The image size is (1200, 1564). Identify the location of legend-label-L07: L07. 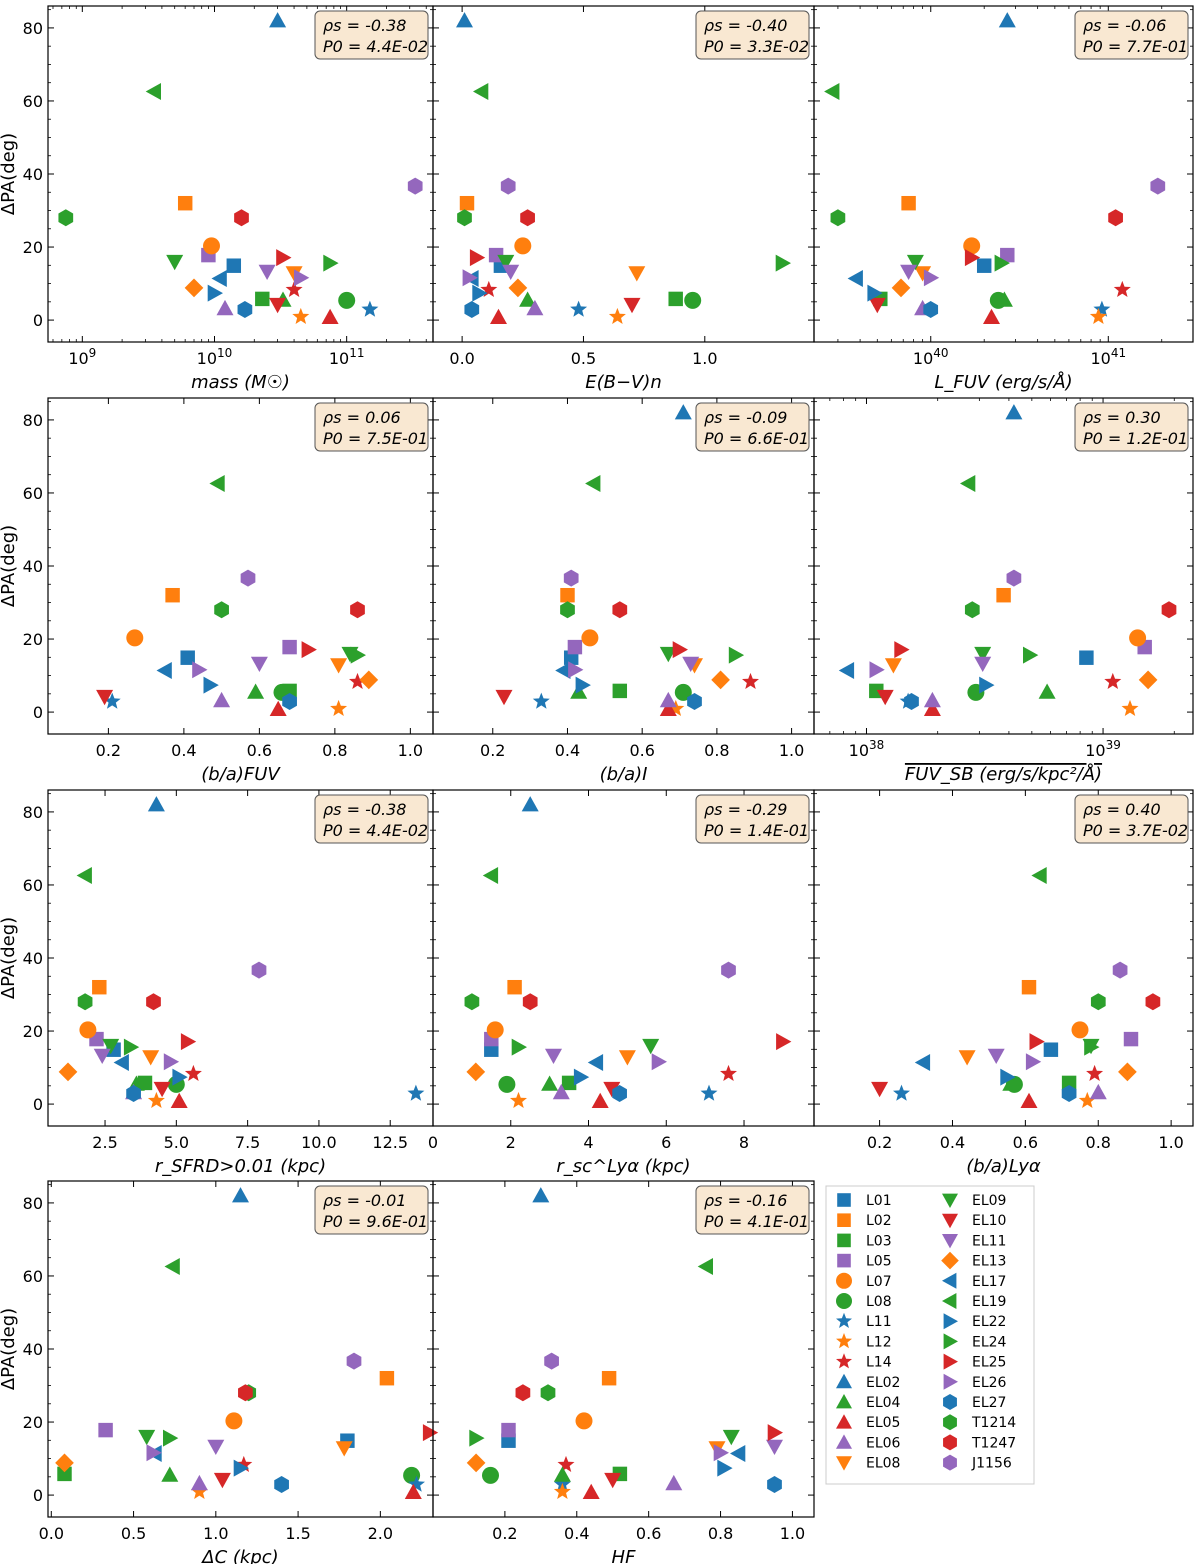
(879, 1282).